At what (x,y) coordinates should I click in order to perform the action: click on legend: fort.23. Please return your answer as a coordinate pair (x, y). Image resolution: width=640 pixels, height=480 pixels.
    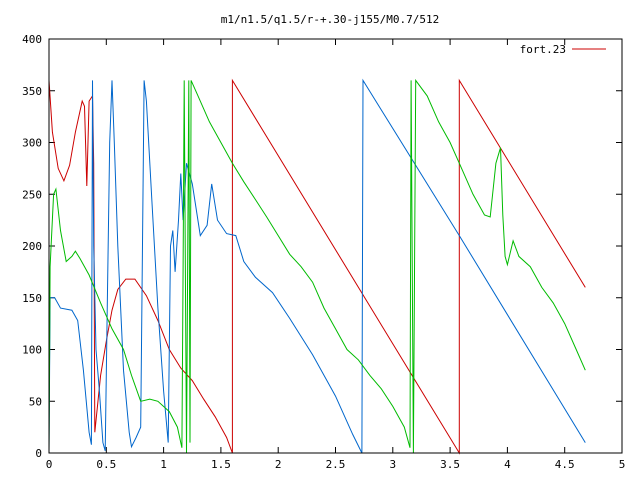
    Looking at the image, I should click on (563, 49).